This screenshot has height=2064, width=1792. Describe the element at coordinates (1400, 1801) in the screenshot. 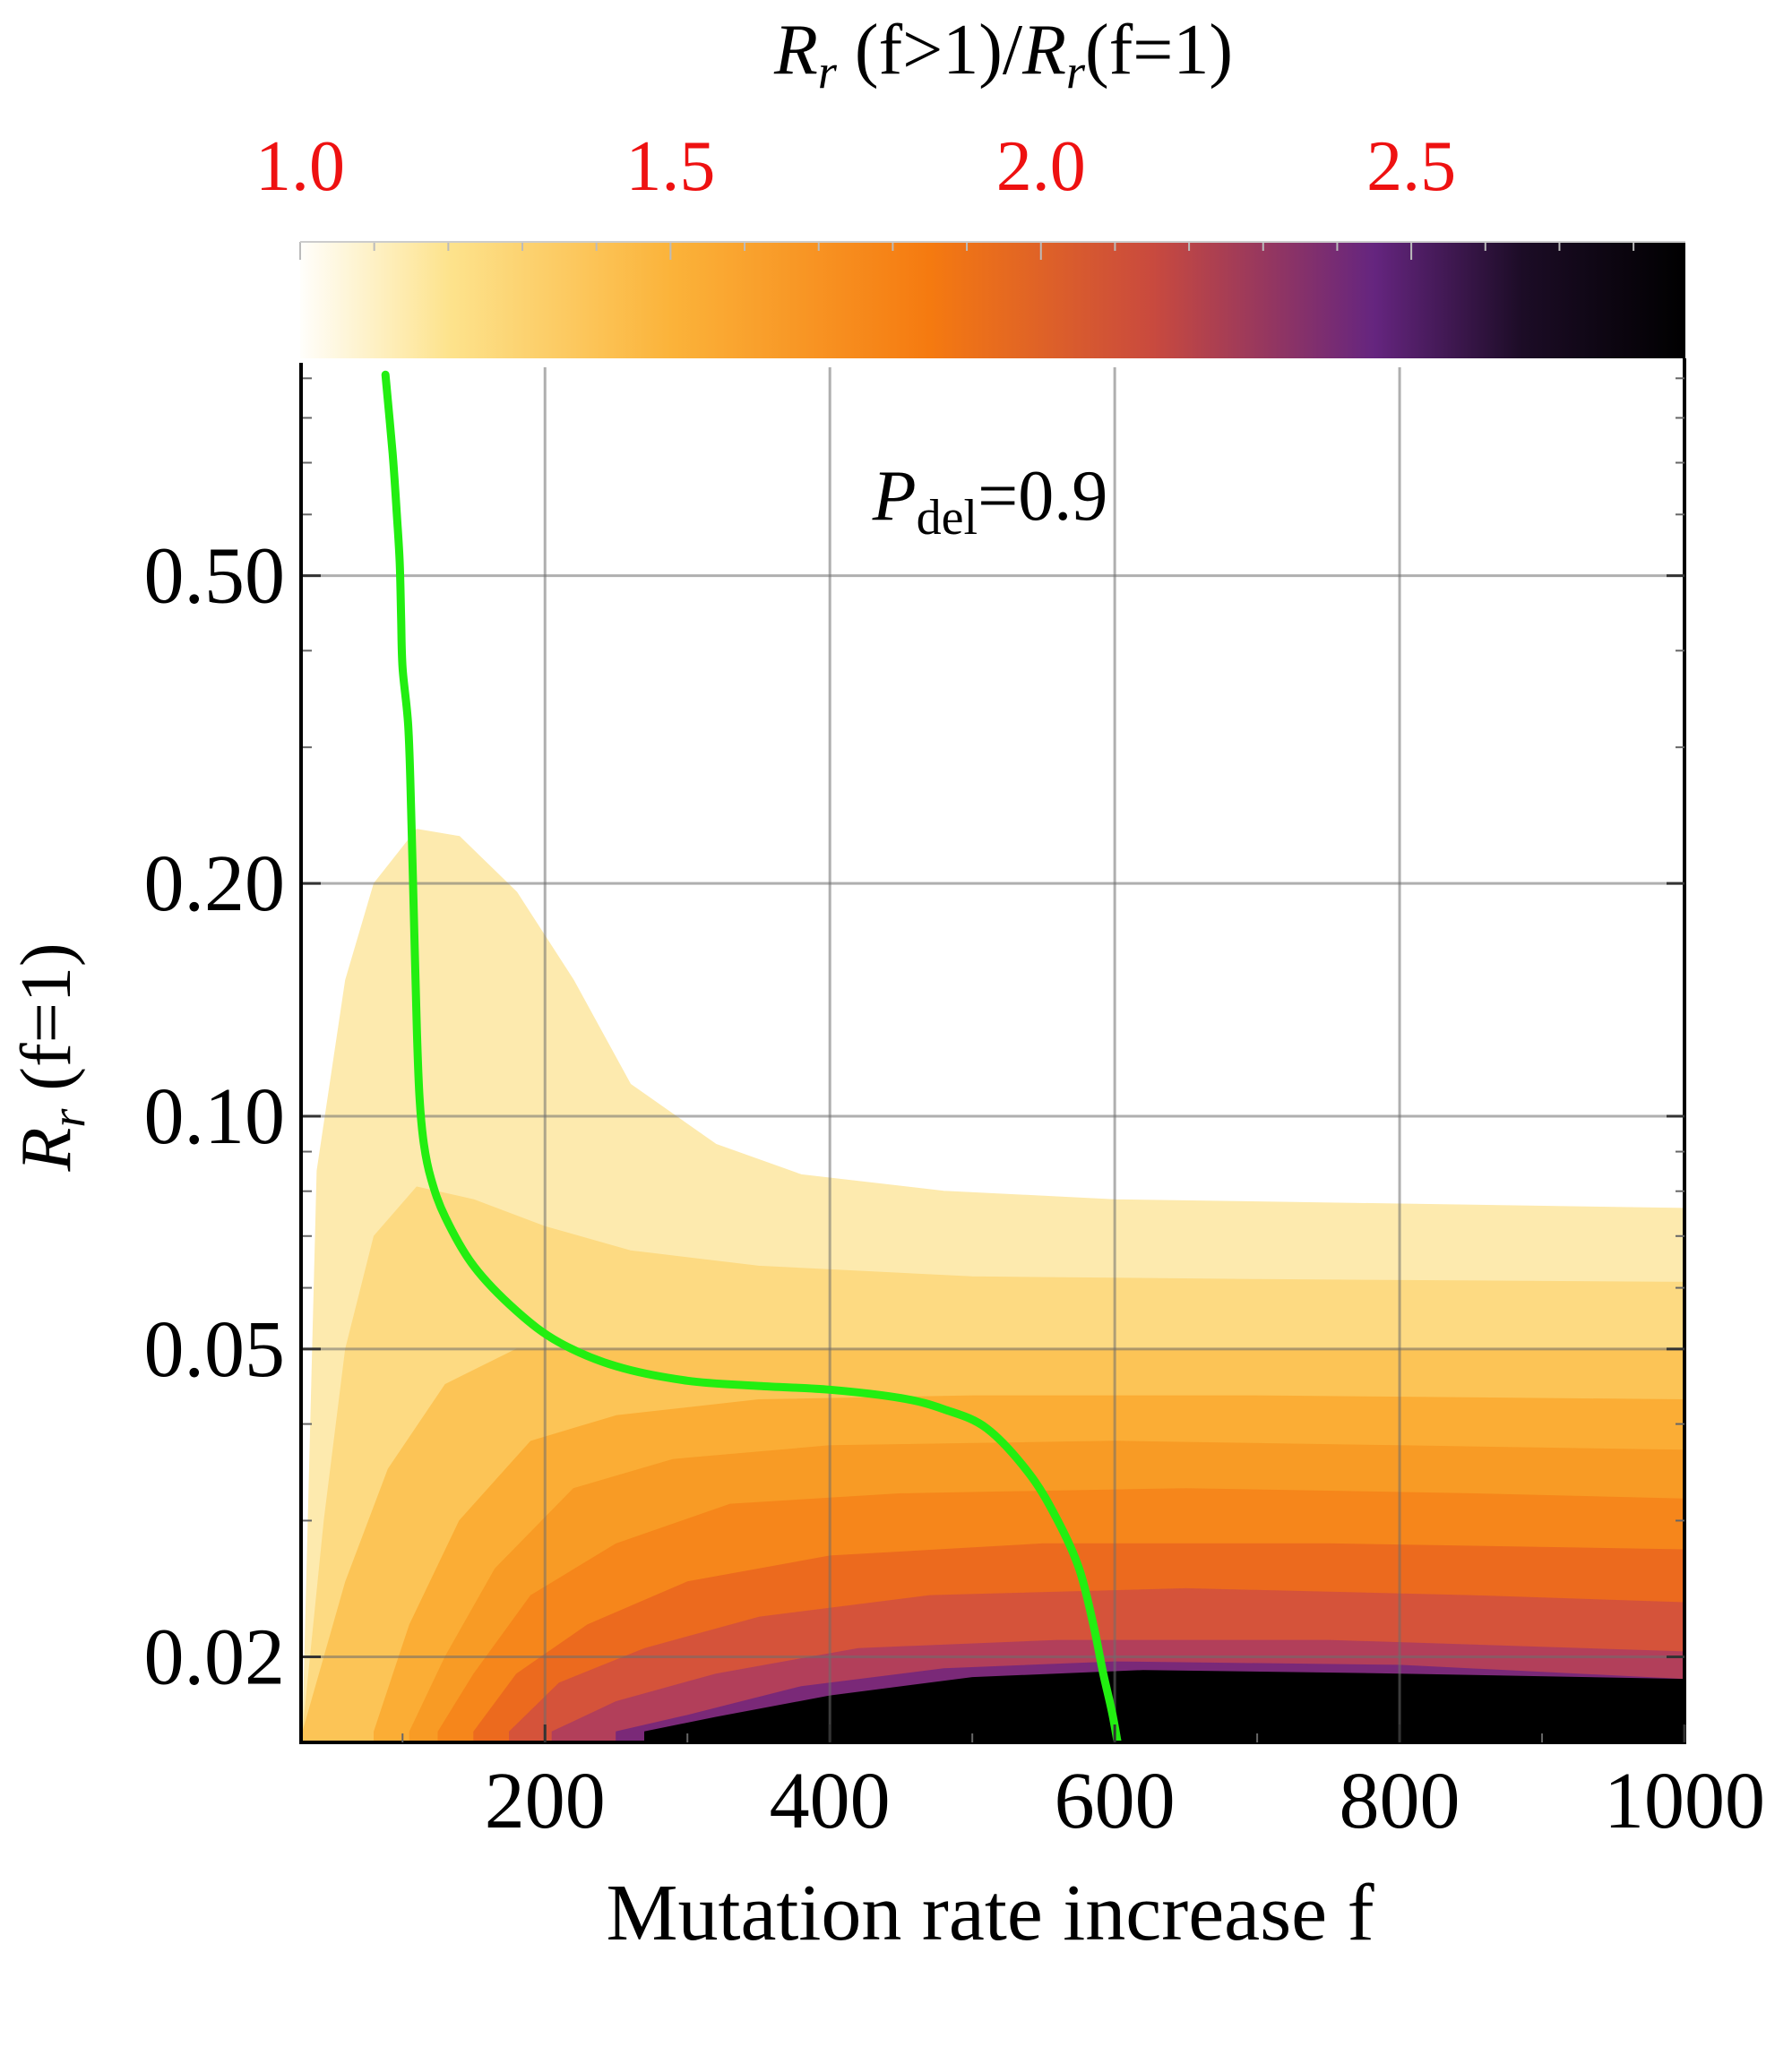

I see `x-tick-label: 800` at that location.